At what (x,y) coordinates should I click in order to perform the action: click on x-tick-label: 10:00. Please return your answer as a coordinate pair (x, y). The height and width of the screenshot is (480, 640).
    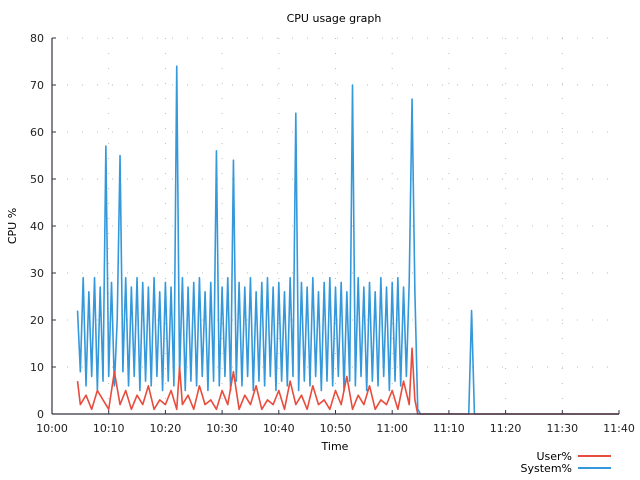
    Looking at the image, I should click on (52, 428).